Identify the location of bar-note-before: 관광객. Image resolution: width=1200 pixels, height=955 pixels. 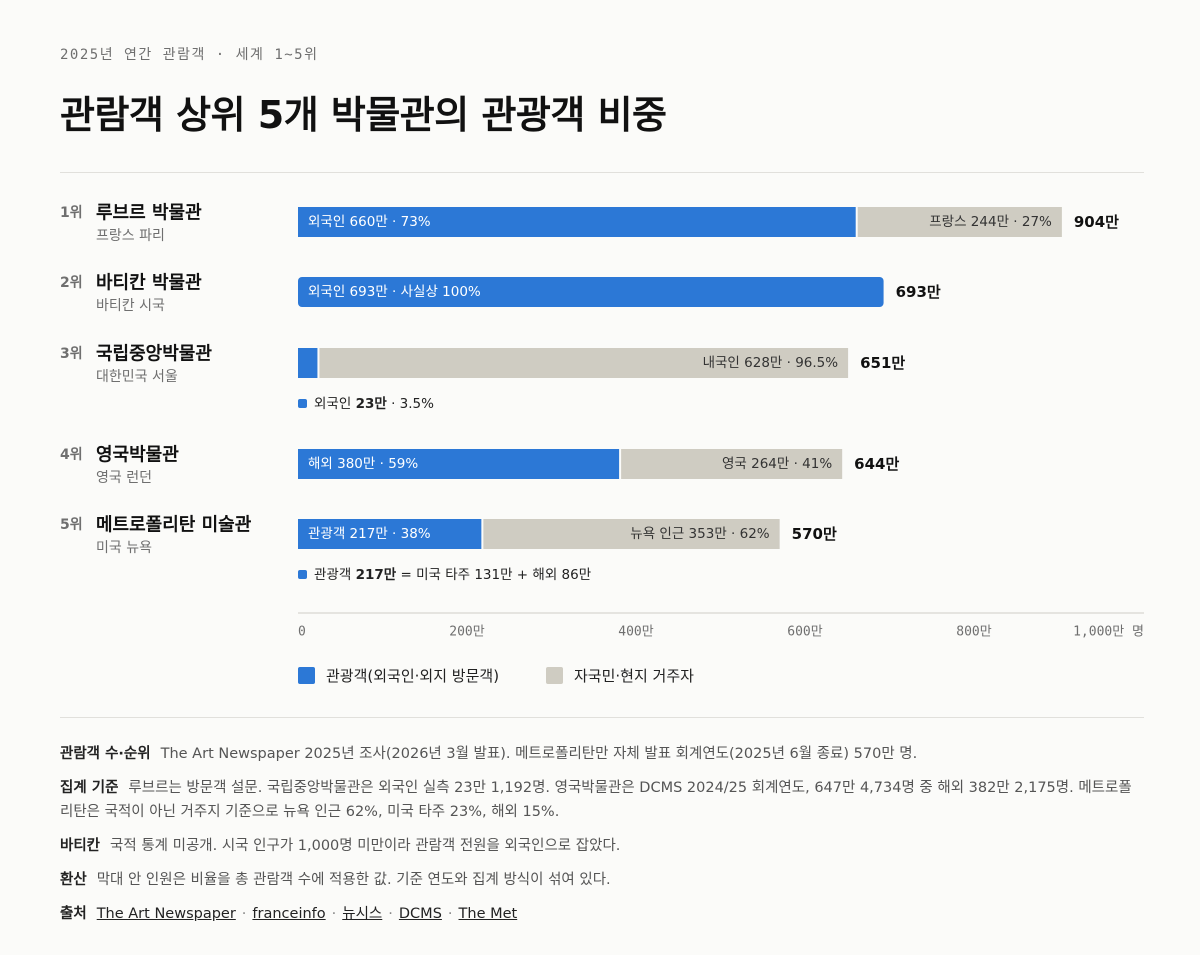
(335, 575).